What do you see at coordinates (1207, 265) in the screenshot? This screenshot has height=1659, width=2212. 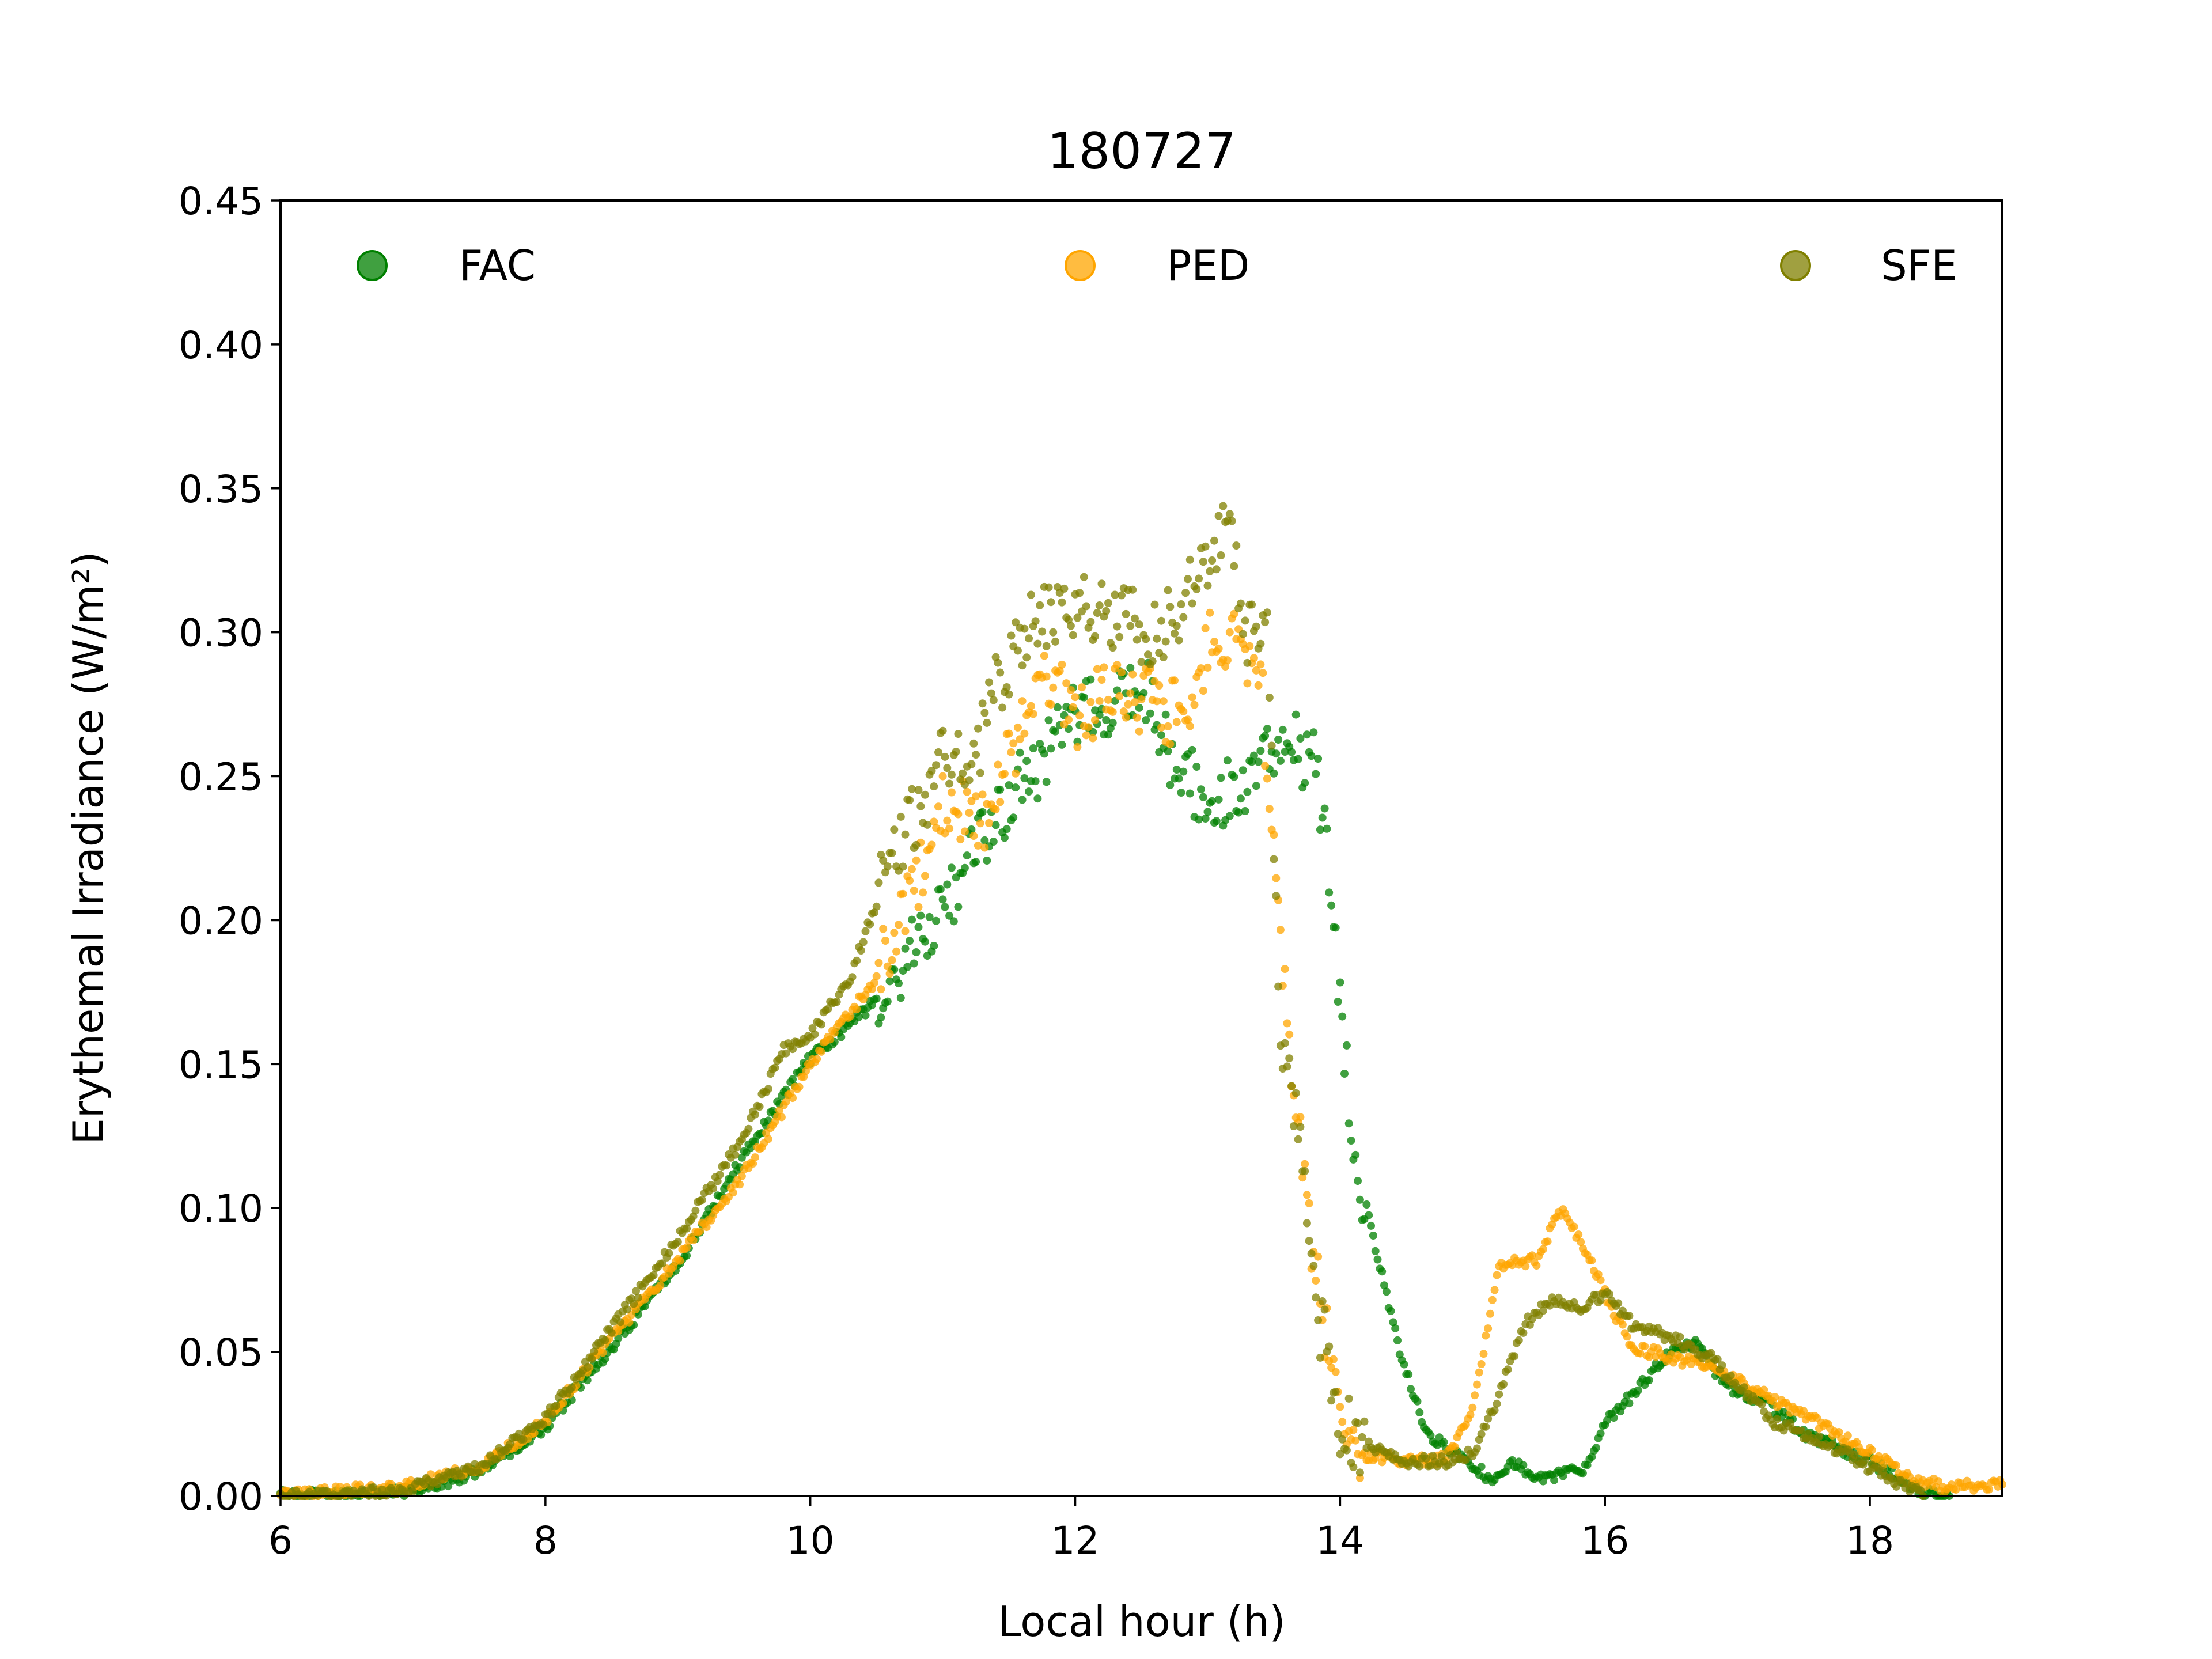 I see `legend-label-ped: PED` at bounding box center [1207, 265].